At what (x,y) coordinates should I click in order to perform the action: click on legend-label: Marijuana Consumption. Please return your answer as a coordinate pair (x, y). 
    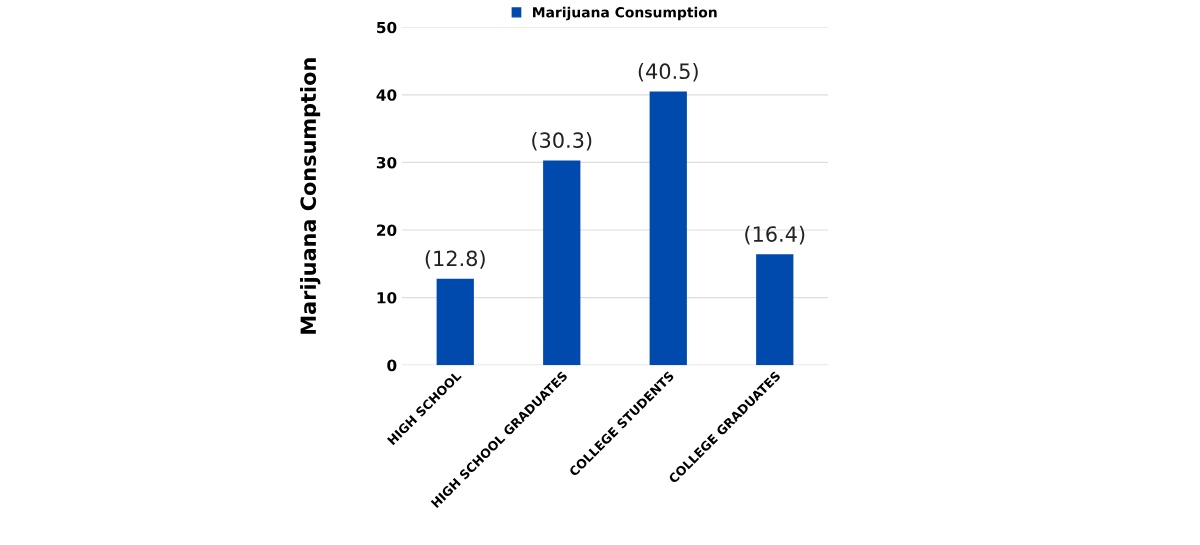
    Looking at the image, I should click on (625, 13).